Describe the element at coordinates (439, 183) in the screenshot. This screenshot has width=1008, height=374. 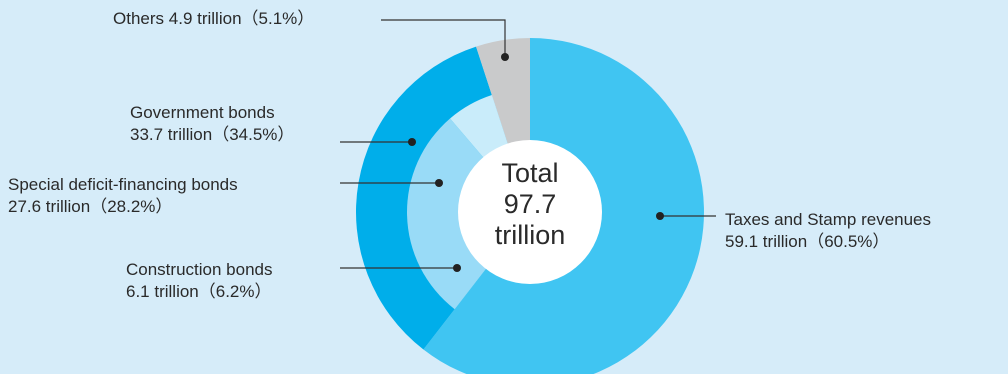
I see `leader-special-deficit-bonds-dot` at that location.